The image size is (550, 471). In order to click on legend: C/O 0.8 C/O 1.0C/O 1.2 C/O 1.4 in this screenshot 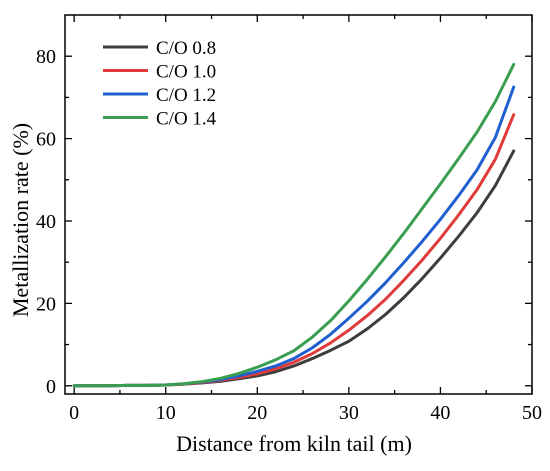, I will do `click(160, 84)`.